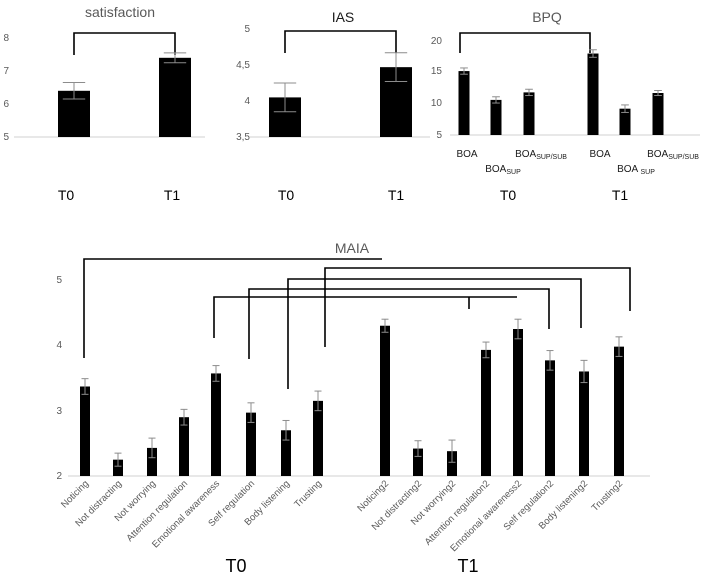 This screenshot has width=705, height=580. I want to click on satisfaction-significance-bracket, so click(124, 43).